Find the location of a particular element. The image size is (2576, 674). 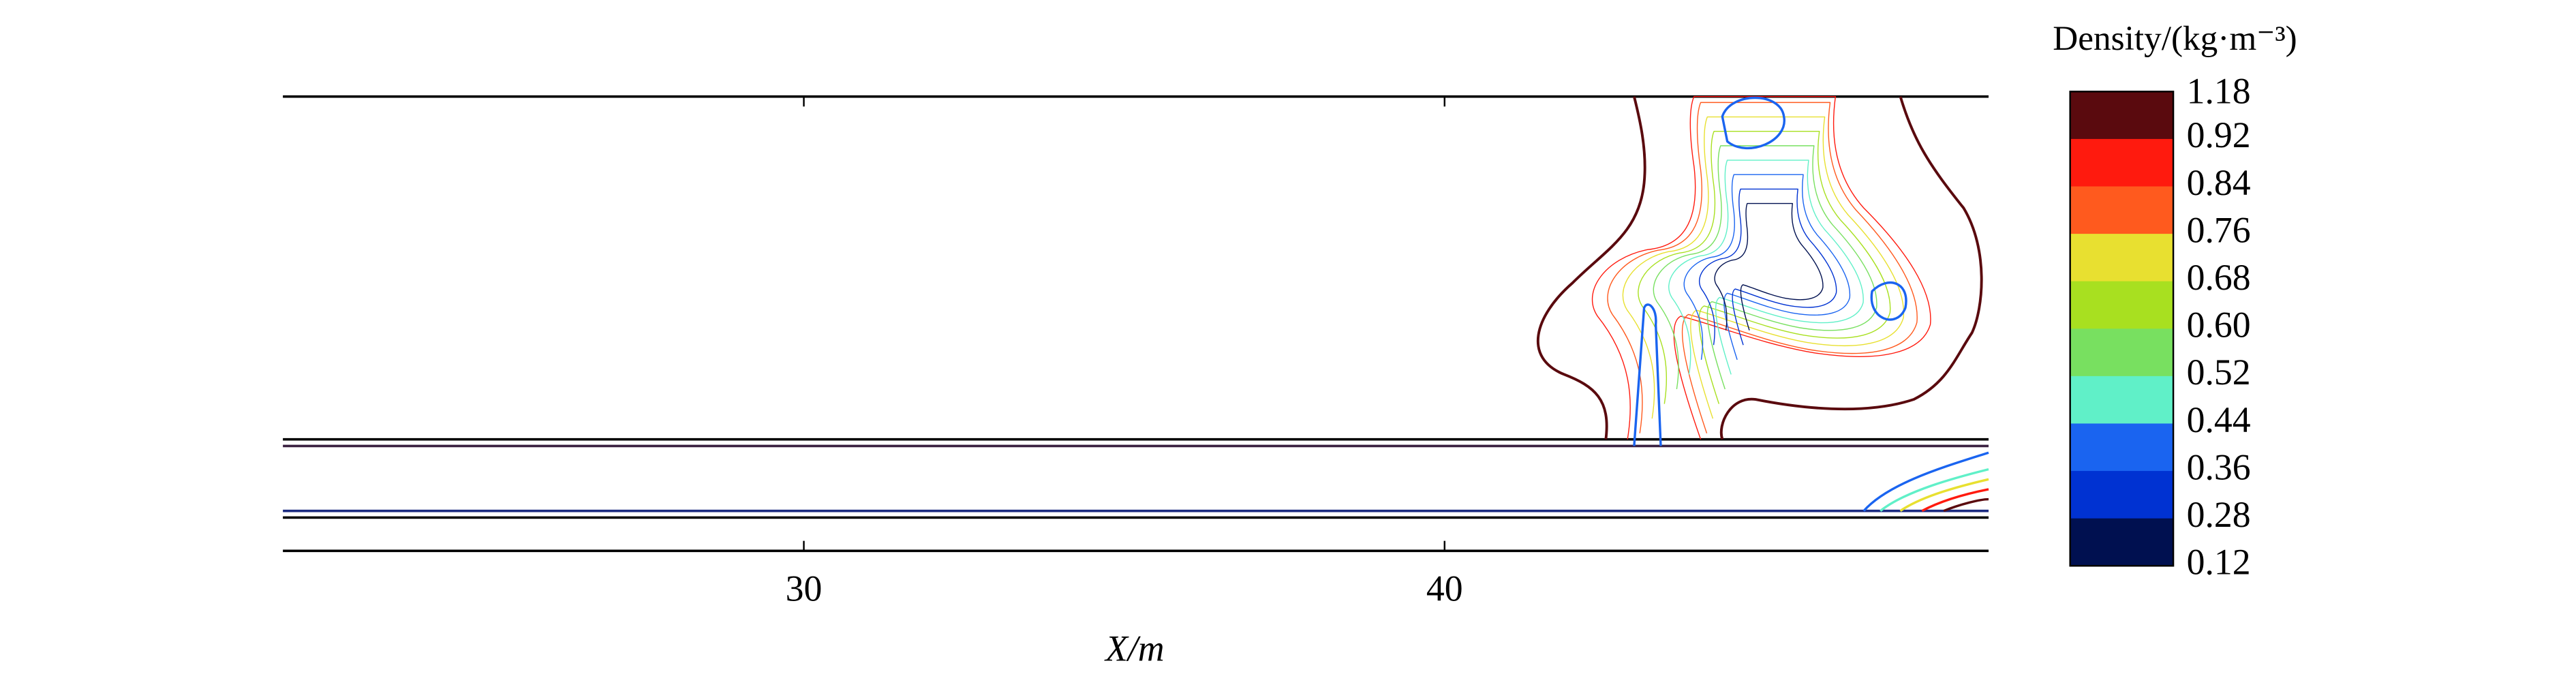

colorbar-tick-label: 0.12 is located at coordinates (2219, 563).